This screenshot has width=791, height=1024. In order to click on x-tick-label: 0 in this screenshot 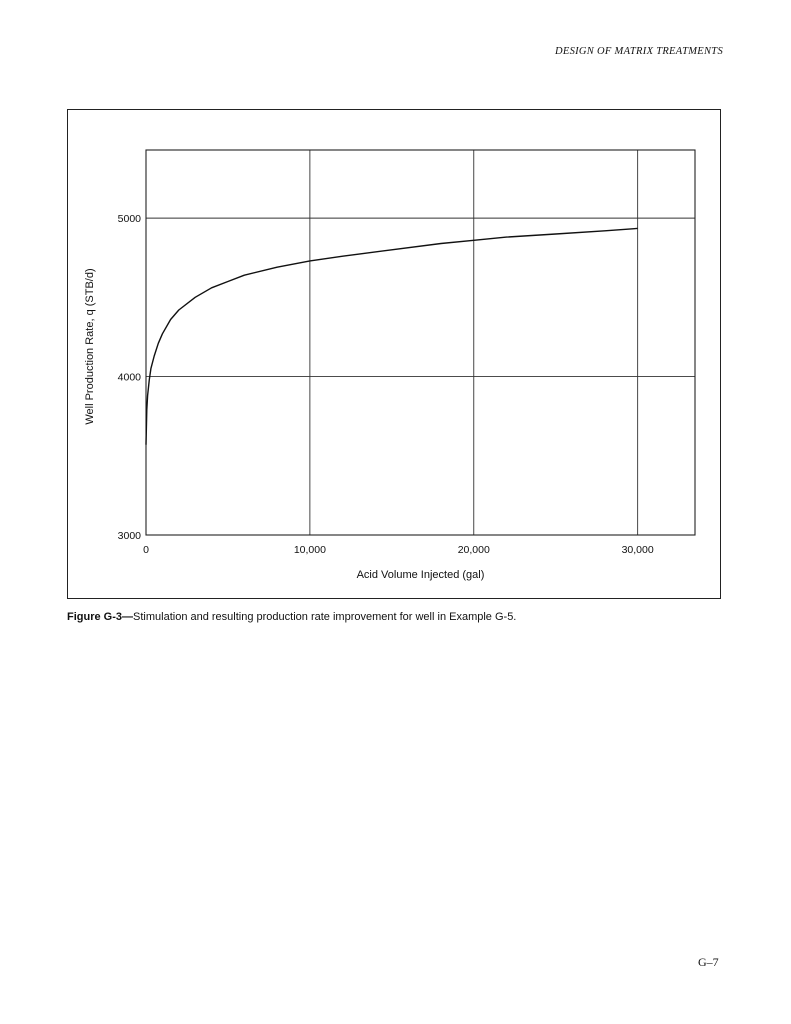, I will do `click(146, 550)`.